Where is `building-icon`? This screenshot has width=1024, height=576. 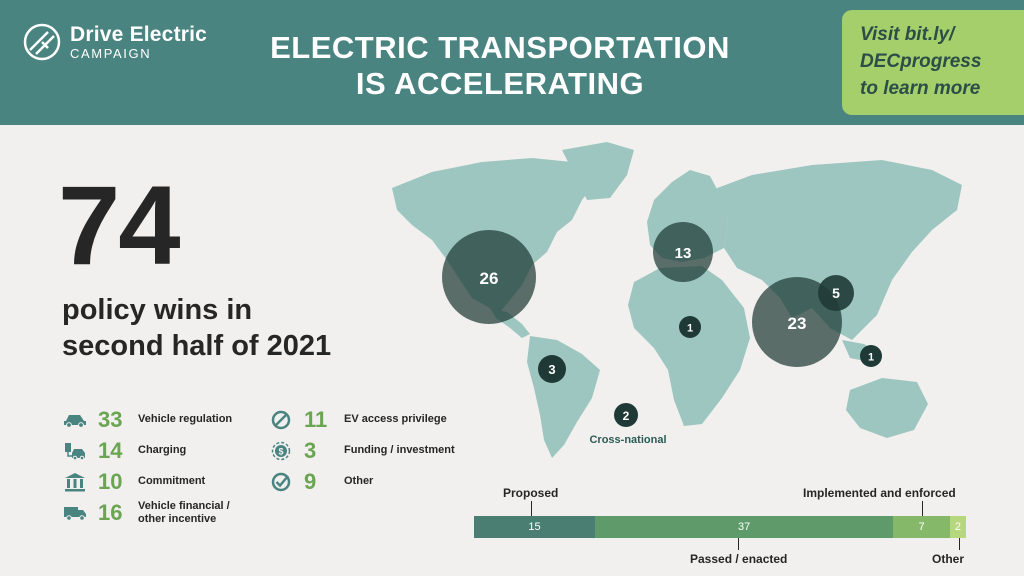 building-icon is located at coordinates (75, 482).